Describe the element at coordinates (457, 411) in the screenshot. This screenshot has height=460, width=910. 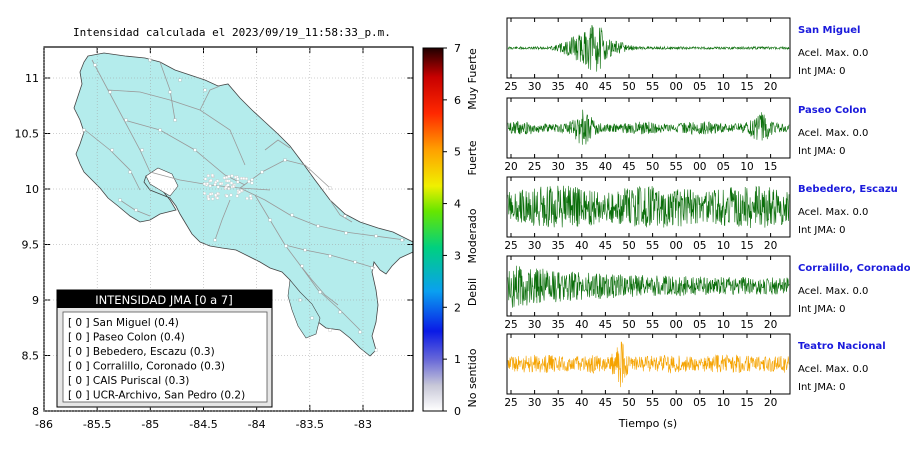
I see `colorbar-tick-label: 0` at that location.